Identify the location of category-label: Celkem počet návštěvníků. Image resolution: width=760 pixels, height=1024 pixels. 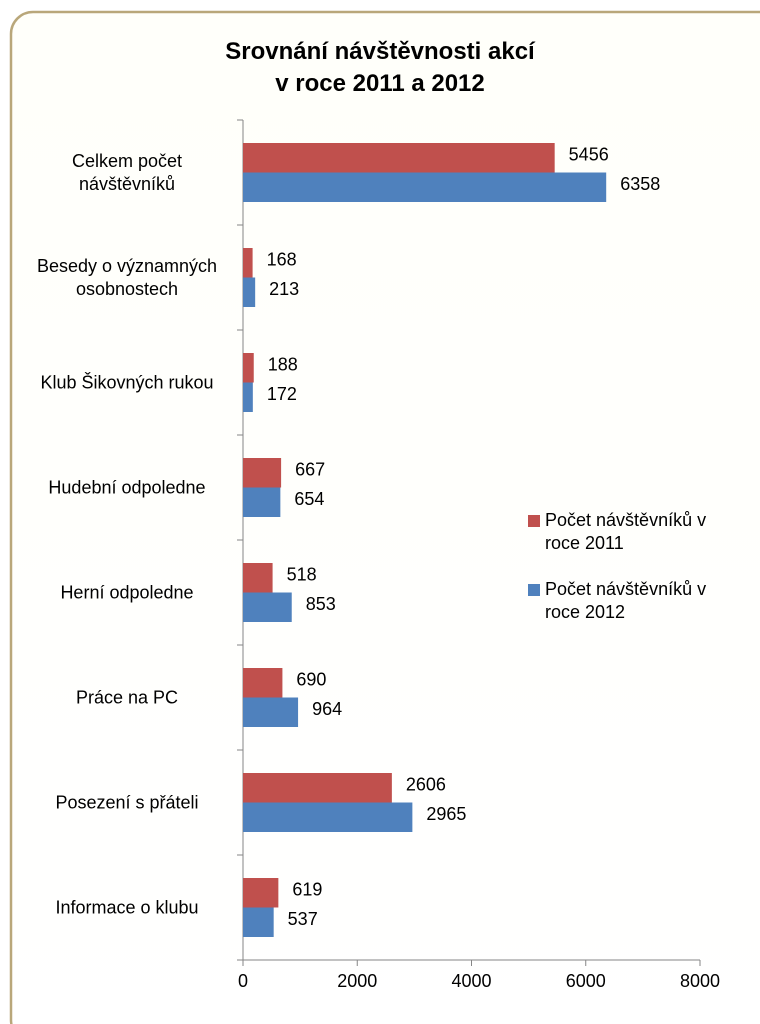
(127, 172).